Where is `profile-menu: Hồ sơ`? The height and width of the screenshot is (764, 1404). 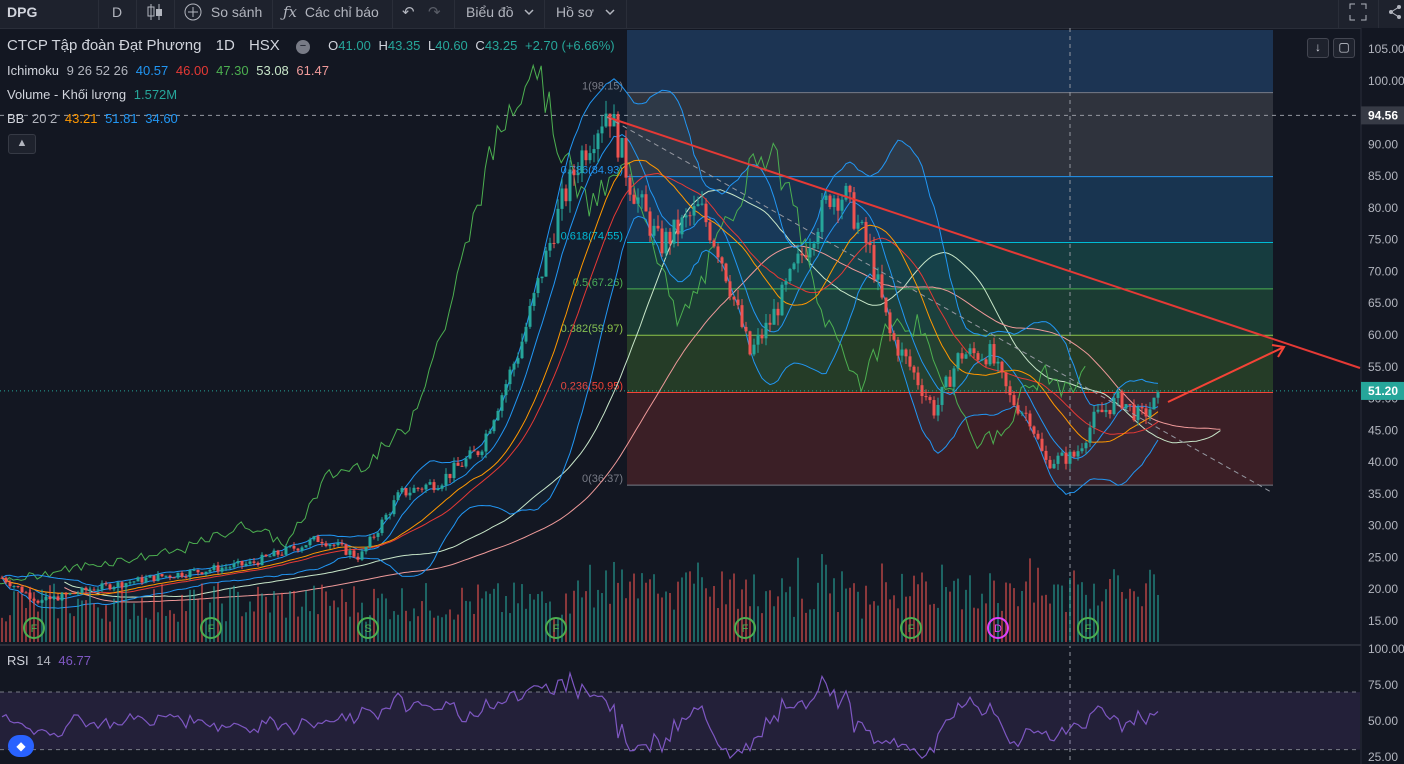 profile-menu: Hồ sơ is located at coordinates (586, 14).